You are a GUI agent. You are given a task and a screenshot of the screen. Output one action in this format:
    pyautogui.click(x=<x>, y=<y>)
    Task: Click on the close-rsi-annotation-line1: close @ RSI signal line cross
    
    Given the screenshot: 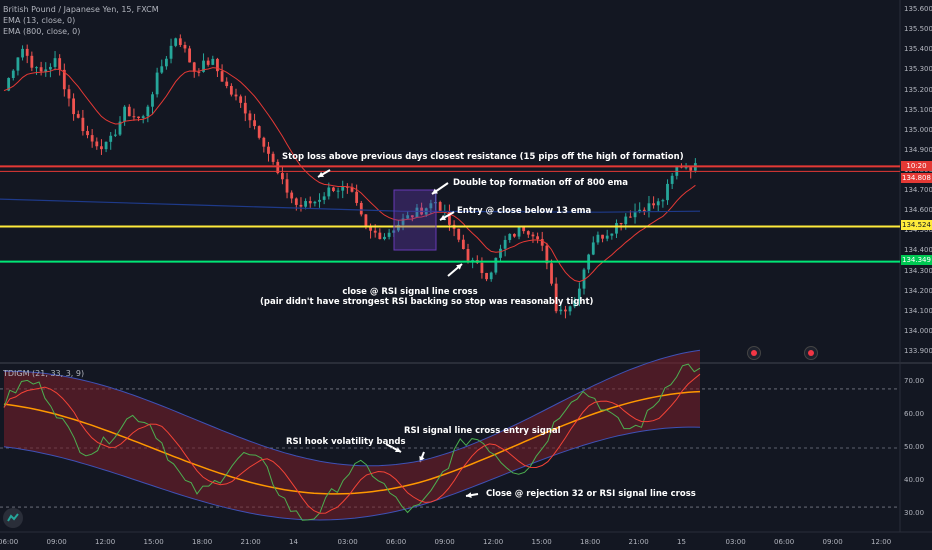 What is the action you would take?
    pyautogui.click(x=410, y=292)
    